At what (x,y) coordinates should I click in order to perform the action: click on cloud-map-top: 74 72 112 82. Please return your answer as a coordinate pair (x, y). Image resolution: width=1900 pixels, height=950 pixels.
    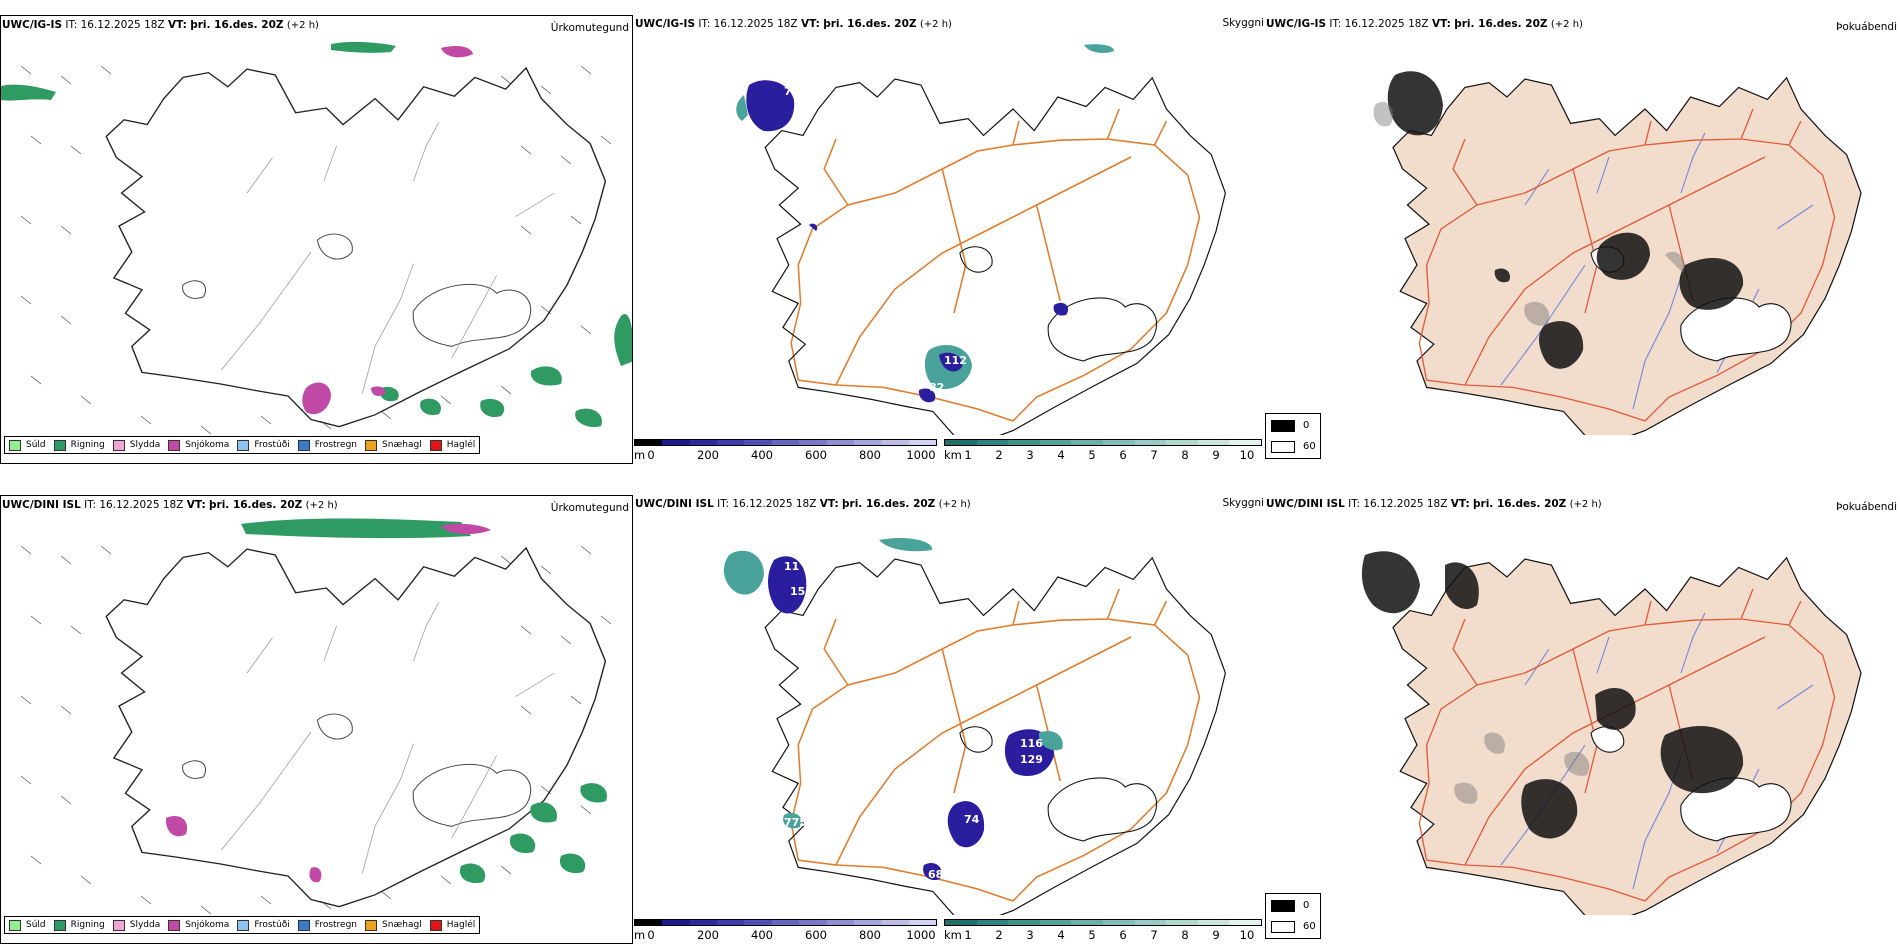
    Looking at the image, I should click on (981, 239).